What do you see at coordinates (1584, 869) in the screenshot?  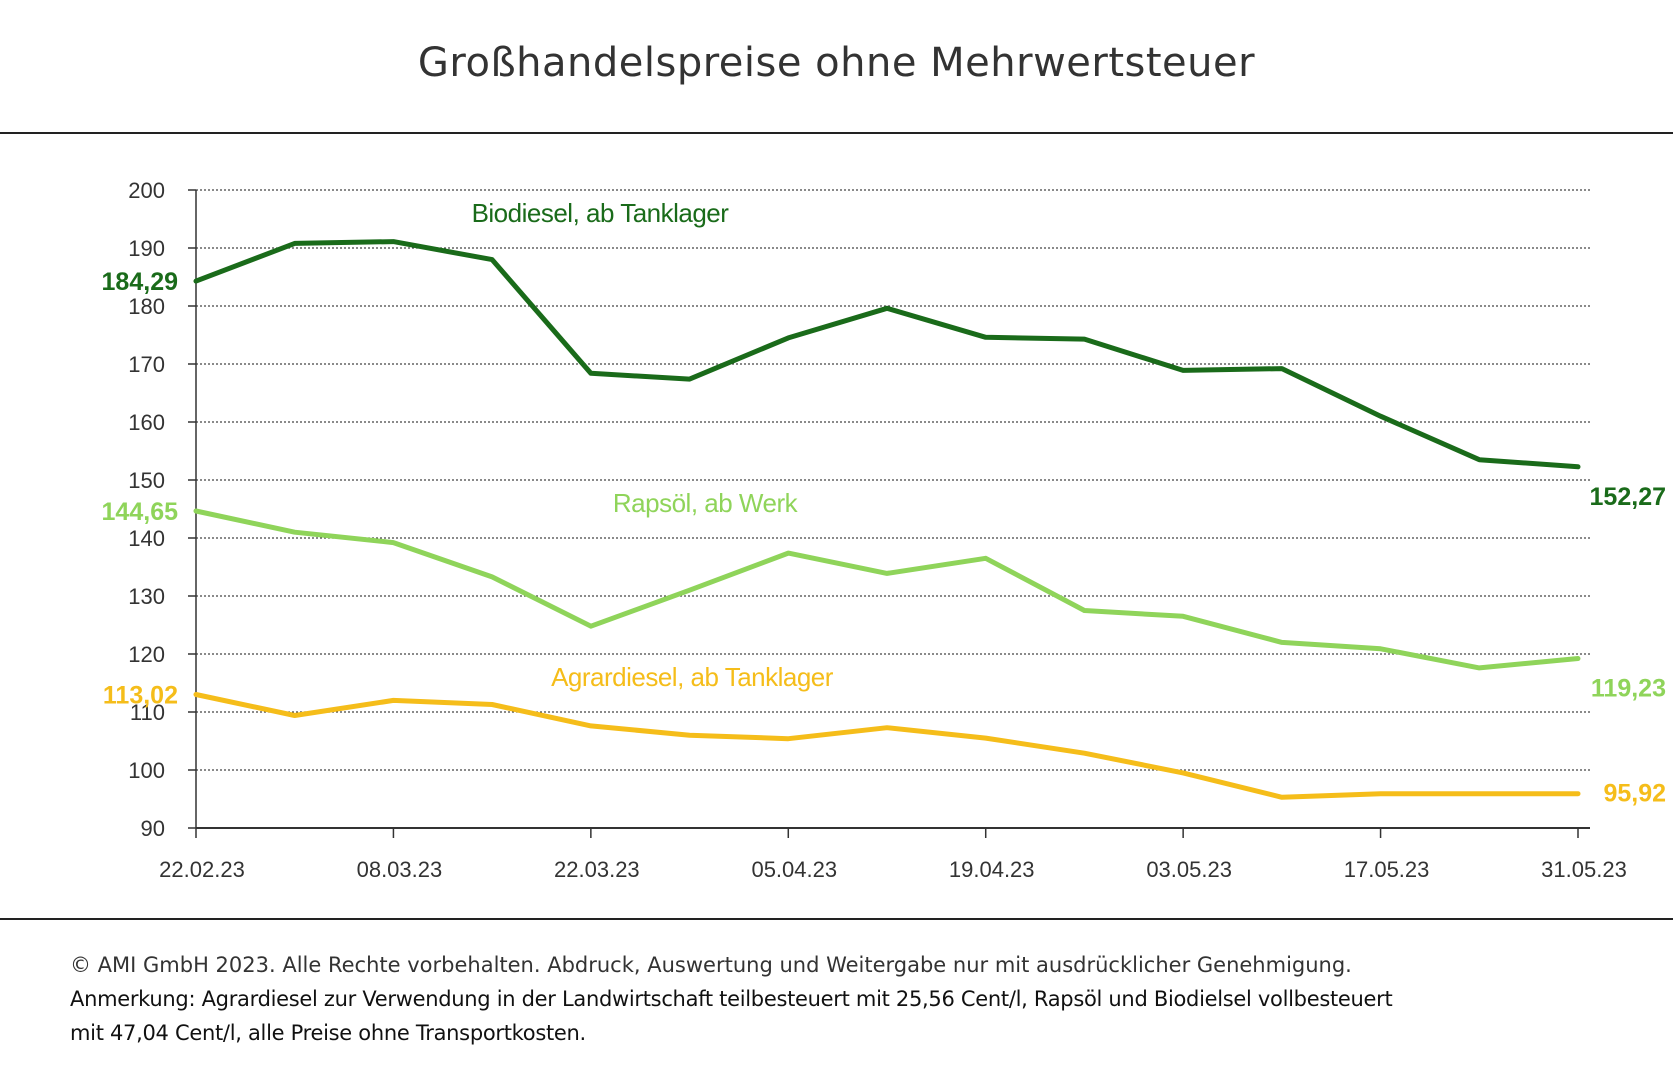 I see `x-tick-label: 31.05.23` at bounding box center [1584, 869].